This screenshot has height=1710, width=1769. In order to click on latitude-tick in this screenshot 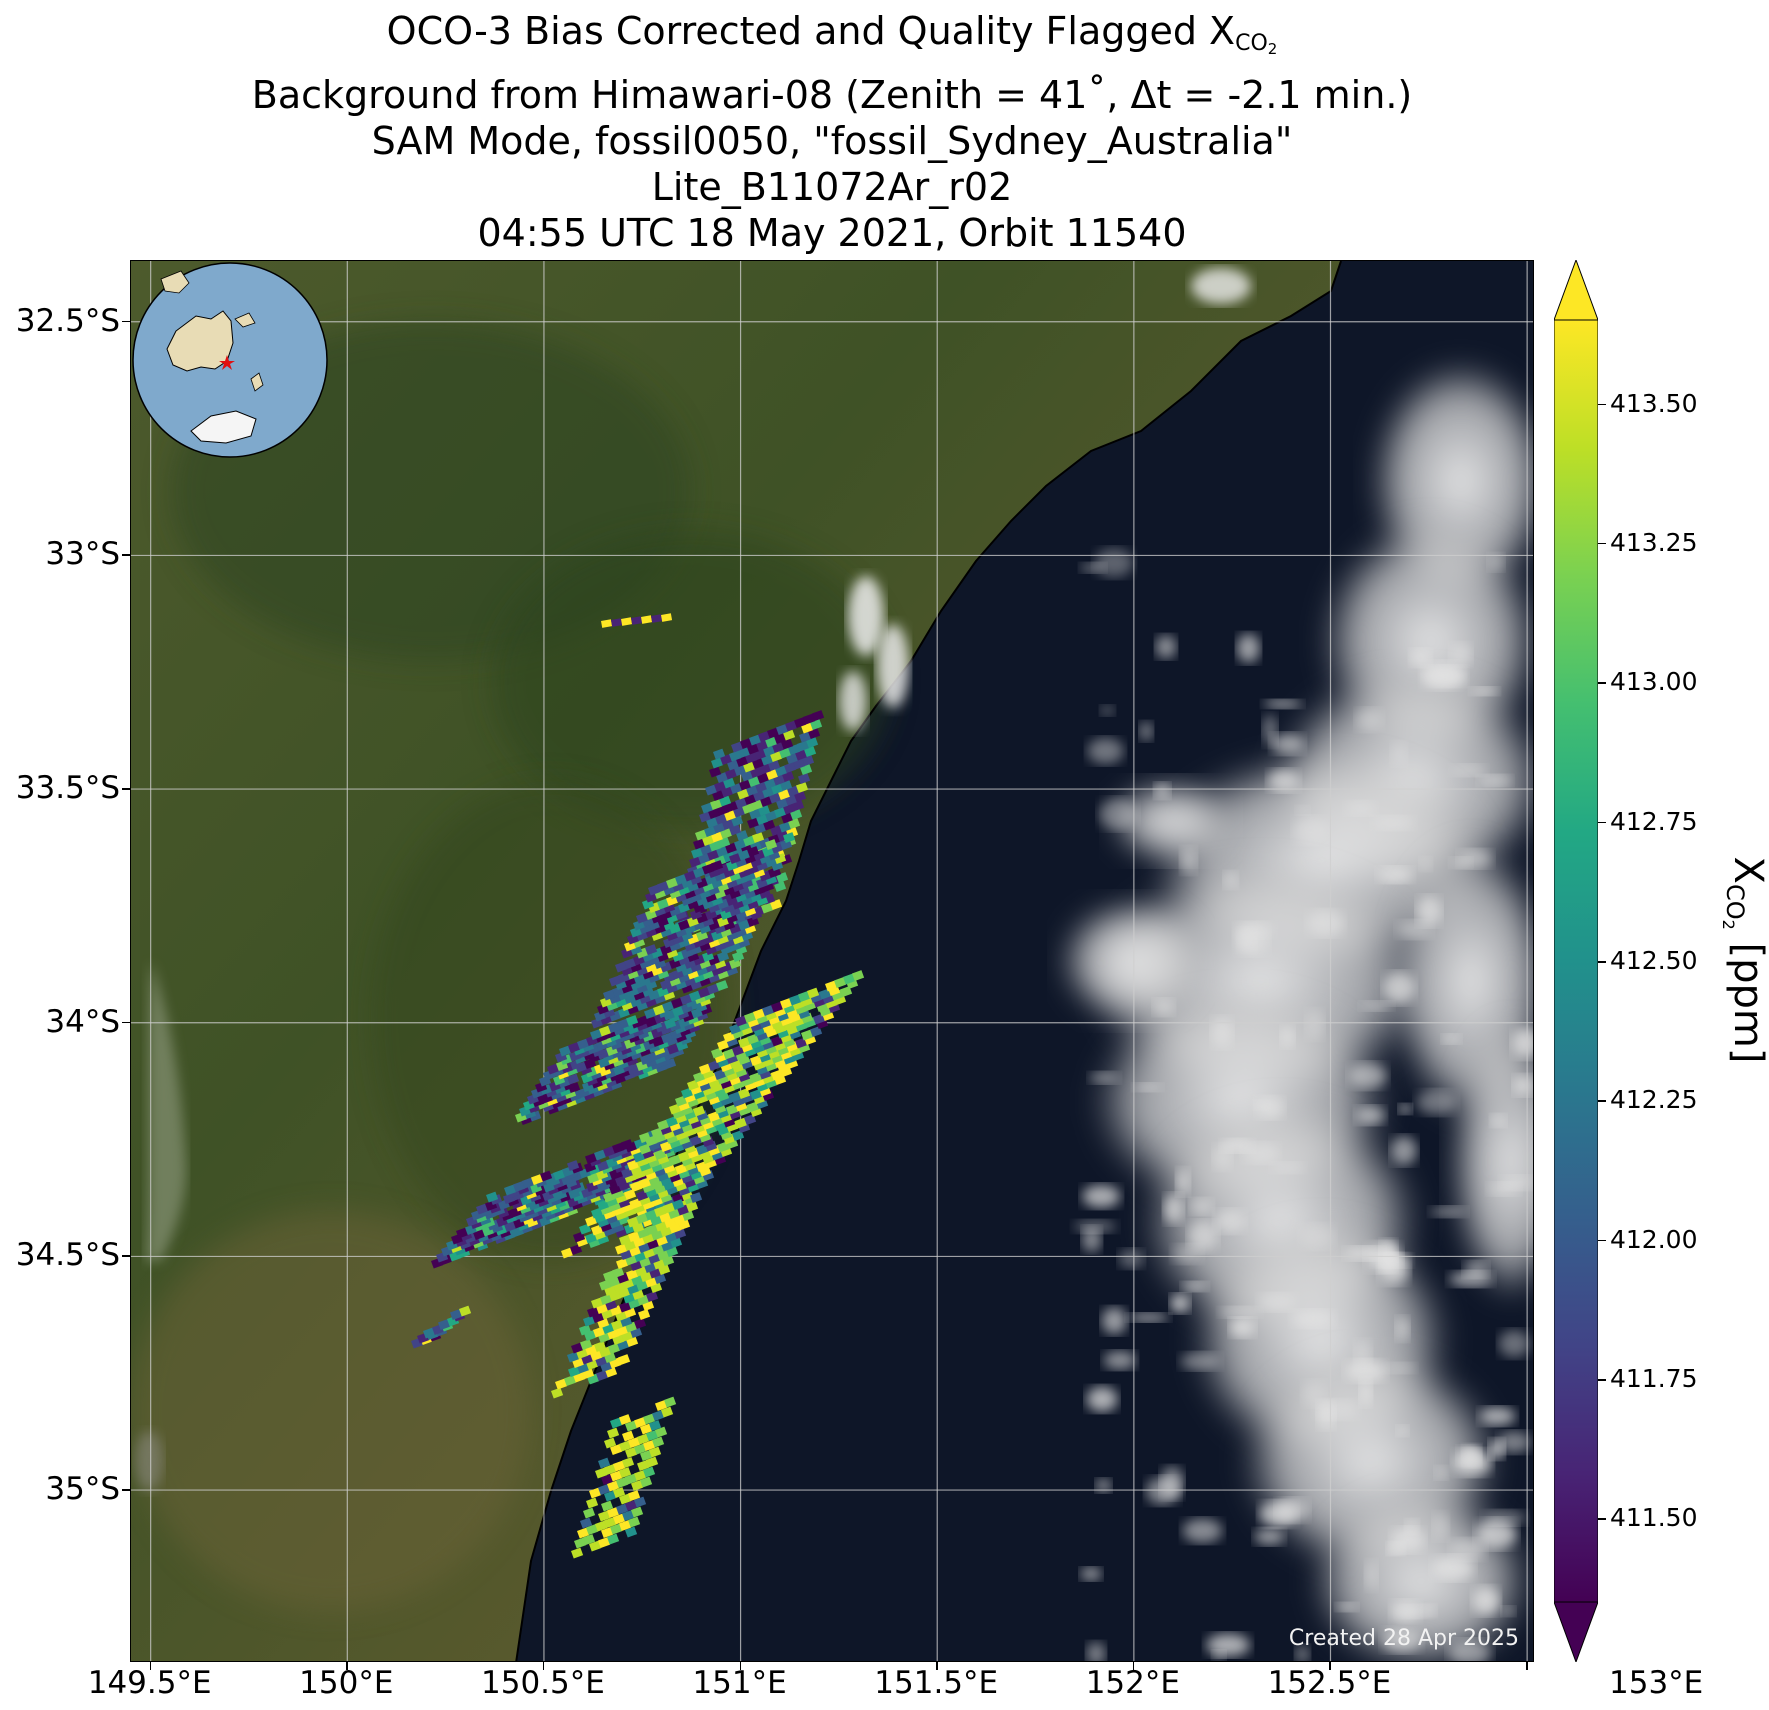, I will do `click(126, 1490)`.